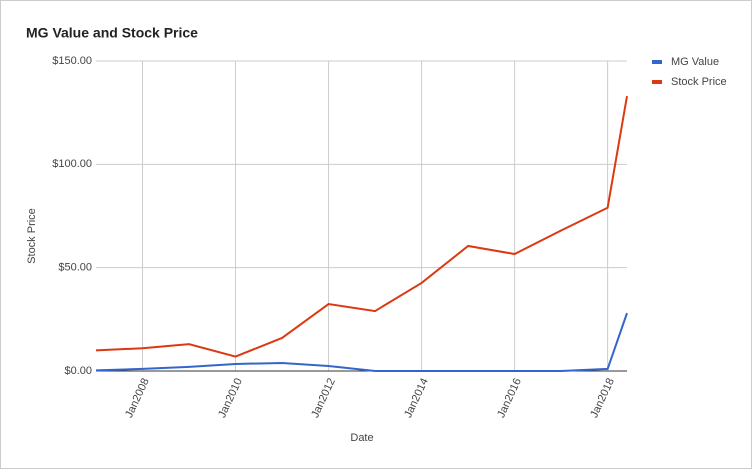 The image size is (752, 469). Describe the element at coordinates (78, 371) in the screenshot. I see `y-tick-label: $0.00` at that location.